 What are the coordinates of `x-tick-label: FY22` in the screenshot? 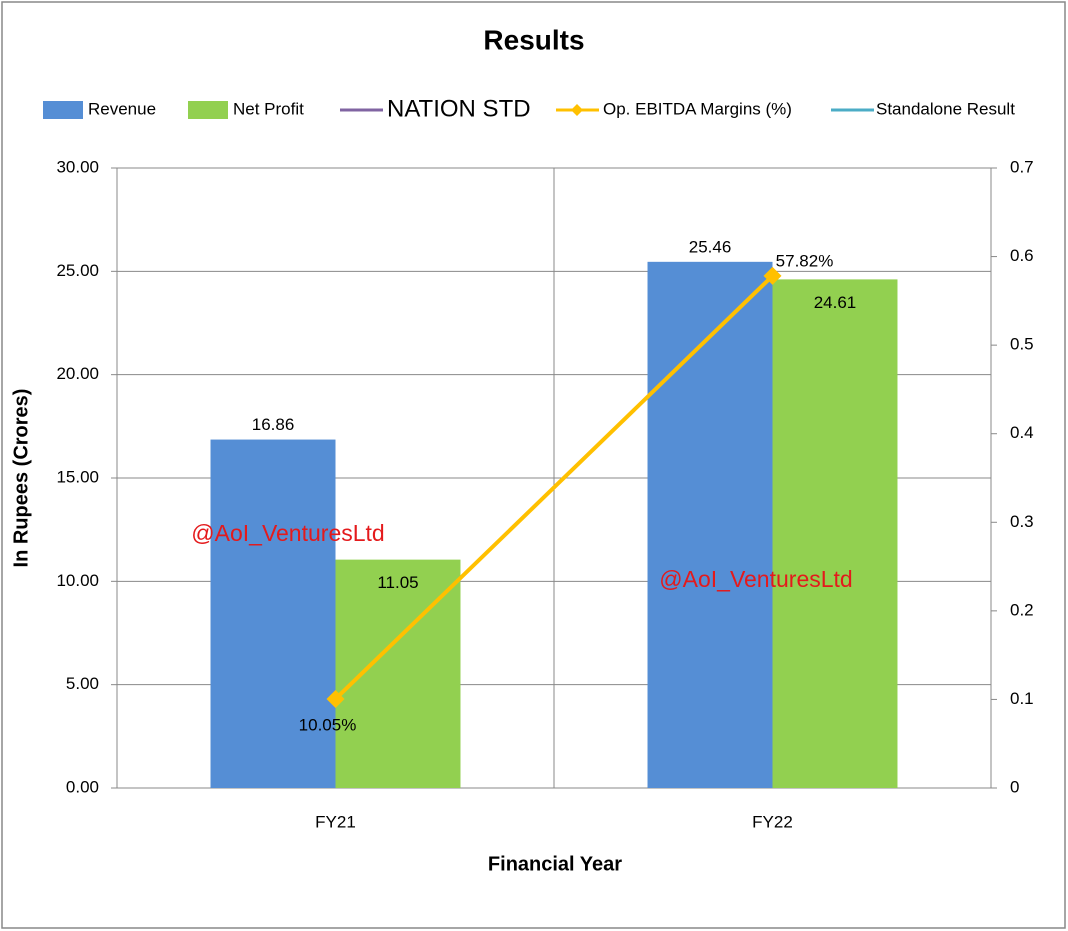 It's located at (772, 821).